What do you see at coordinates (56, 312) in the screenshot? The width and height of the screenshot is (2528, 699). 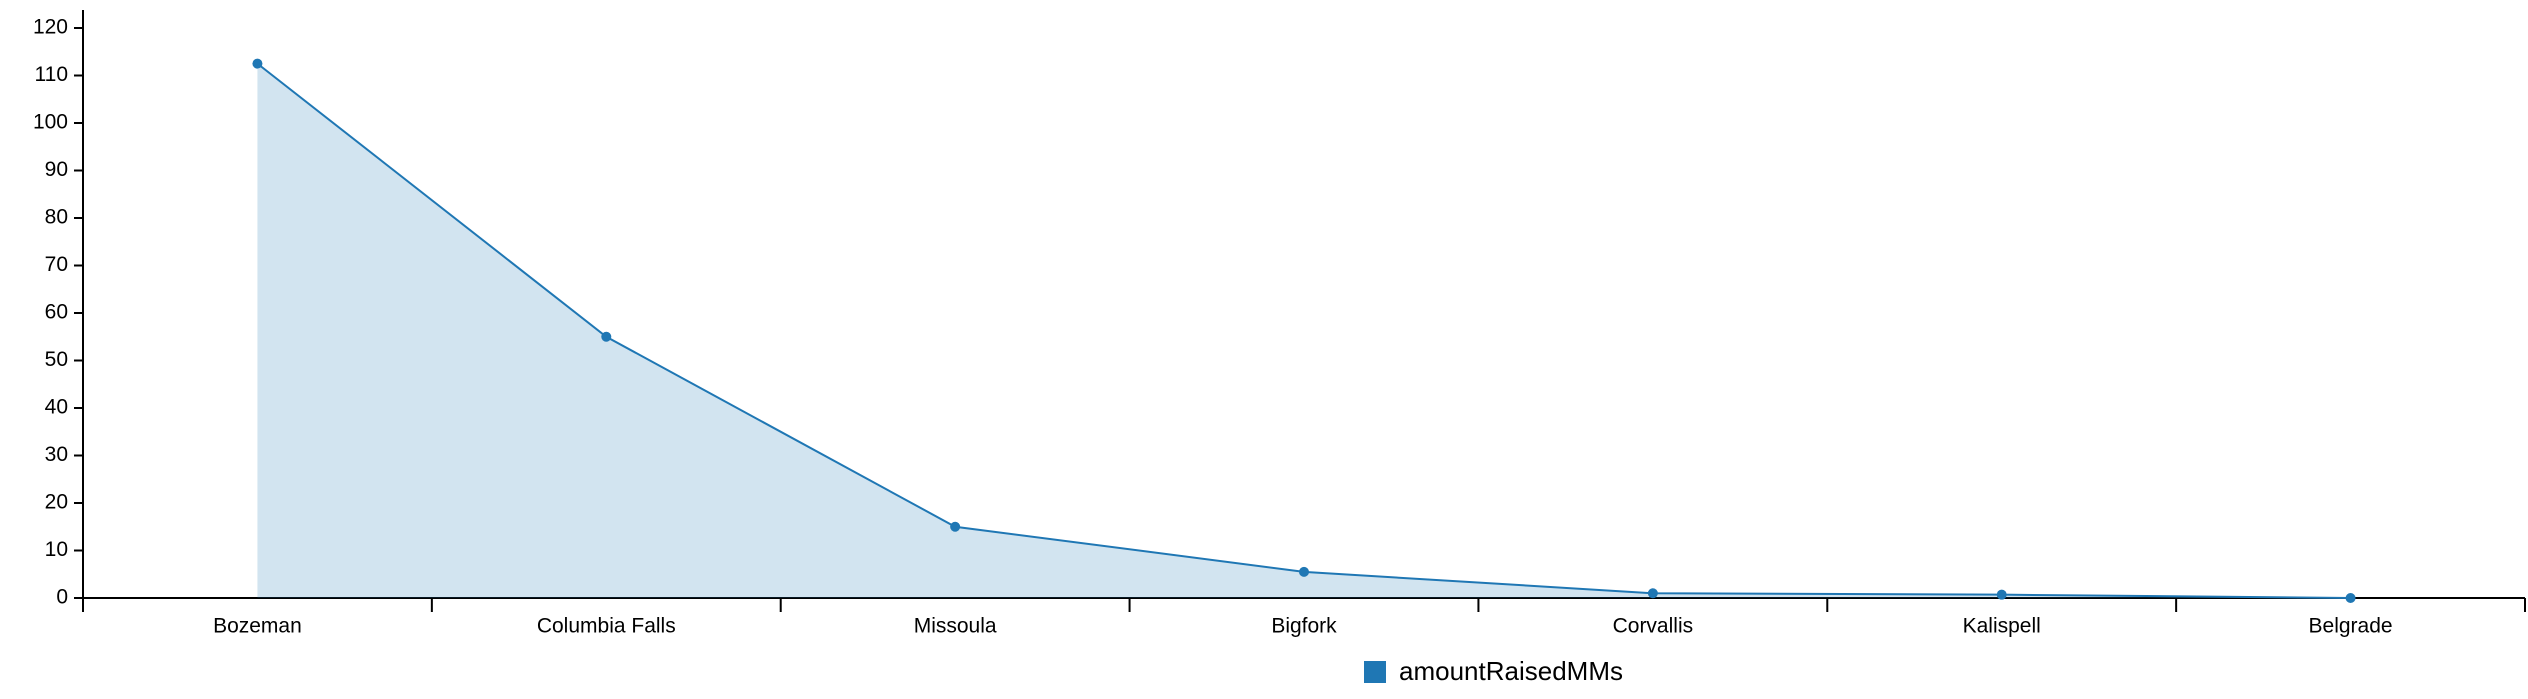 I see `y-tick-label: 60` at bounding box center [56, 312].